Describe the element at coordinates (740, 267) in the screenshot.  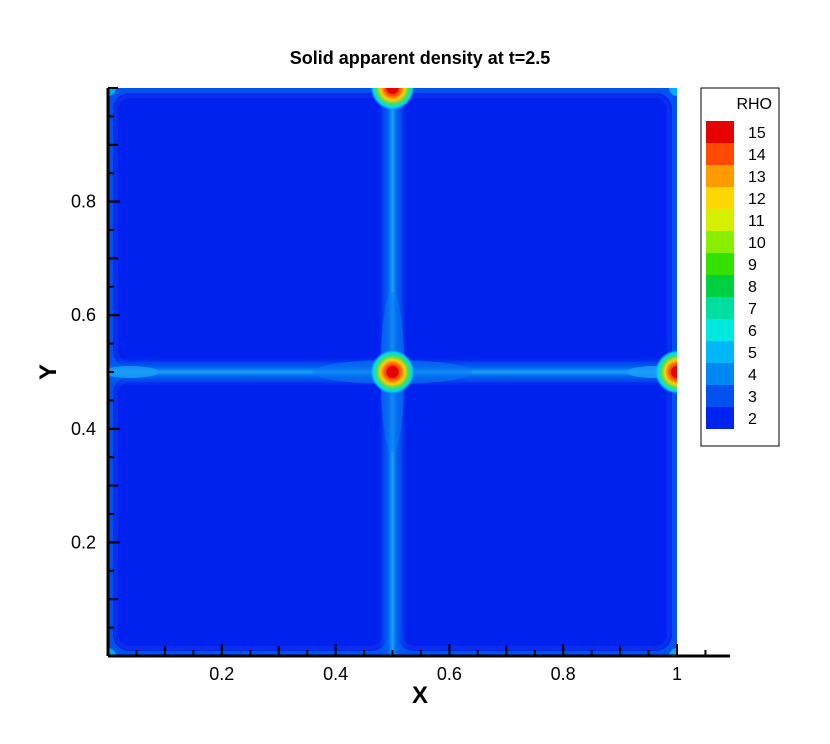
I see `colorbar-legend: RHO 15 14 13 12 11 10 9 8 7 6 5 4 3 2` at that location.